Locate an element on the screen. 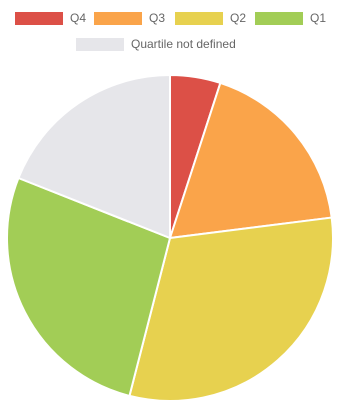  legend-item-q4: Q4 is located at coordinates (50, 18).